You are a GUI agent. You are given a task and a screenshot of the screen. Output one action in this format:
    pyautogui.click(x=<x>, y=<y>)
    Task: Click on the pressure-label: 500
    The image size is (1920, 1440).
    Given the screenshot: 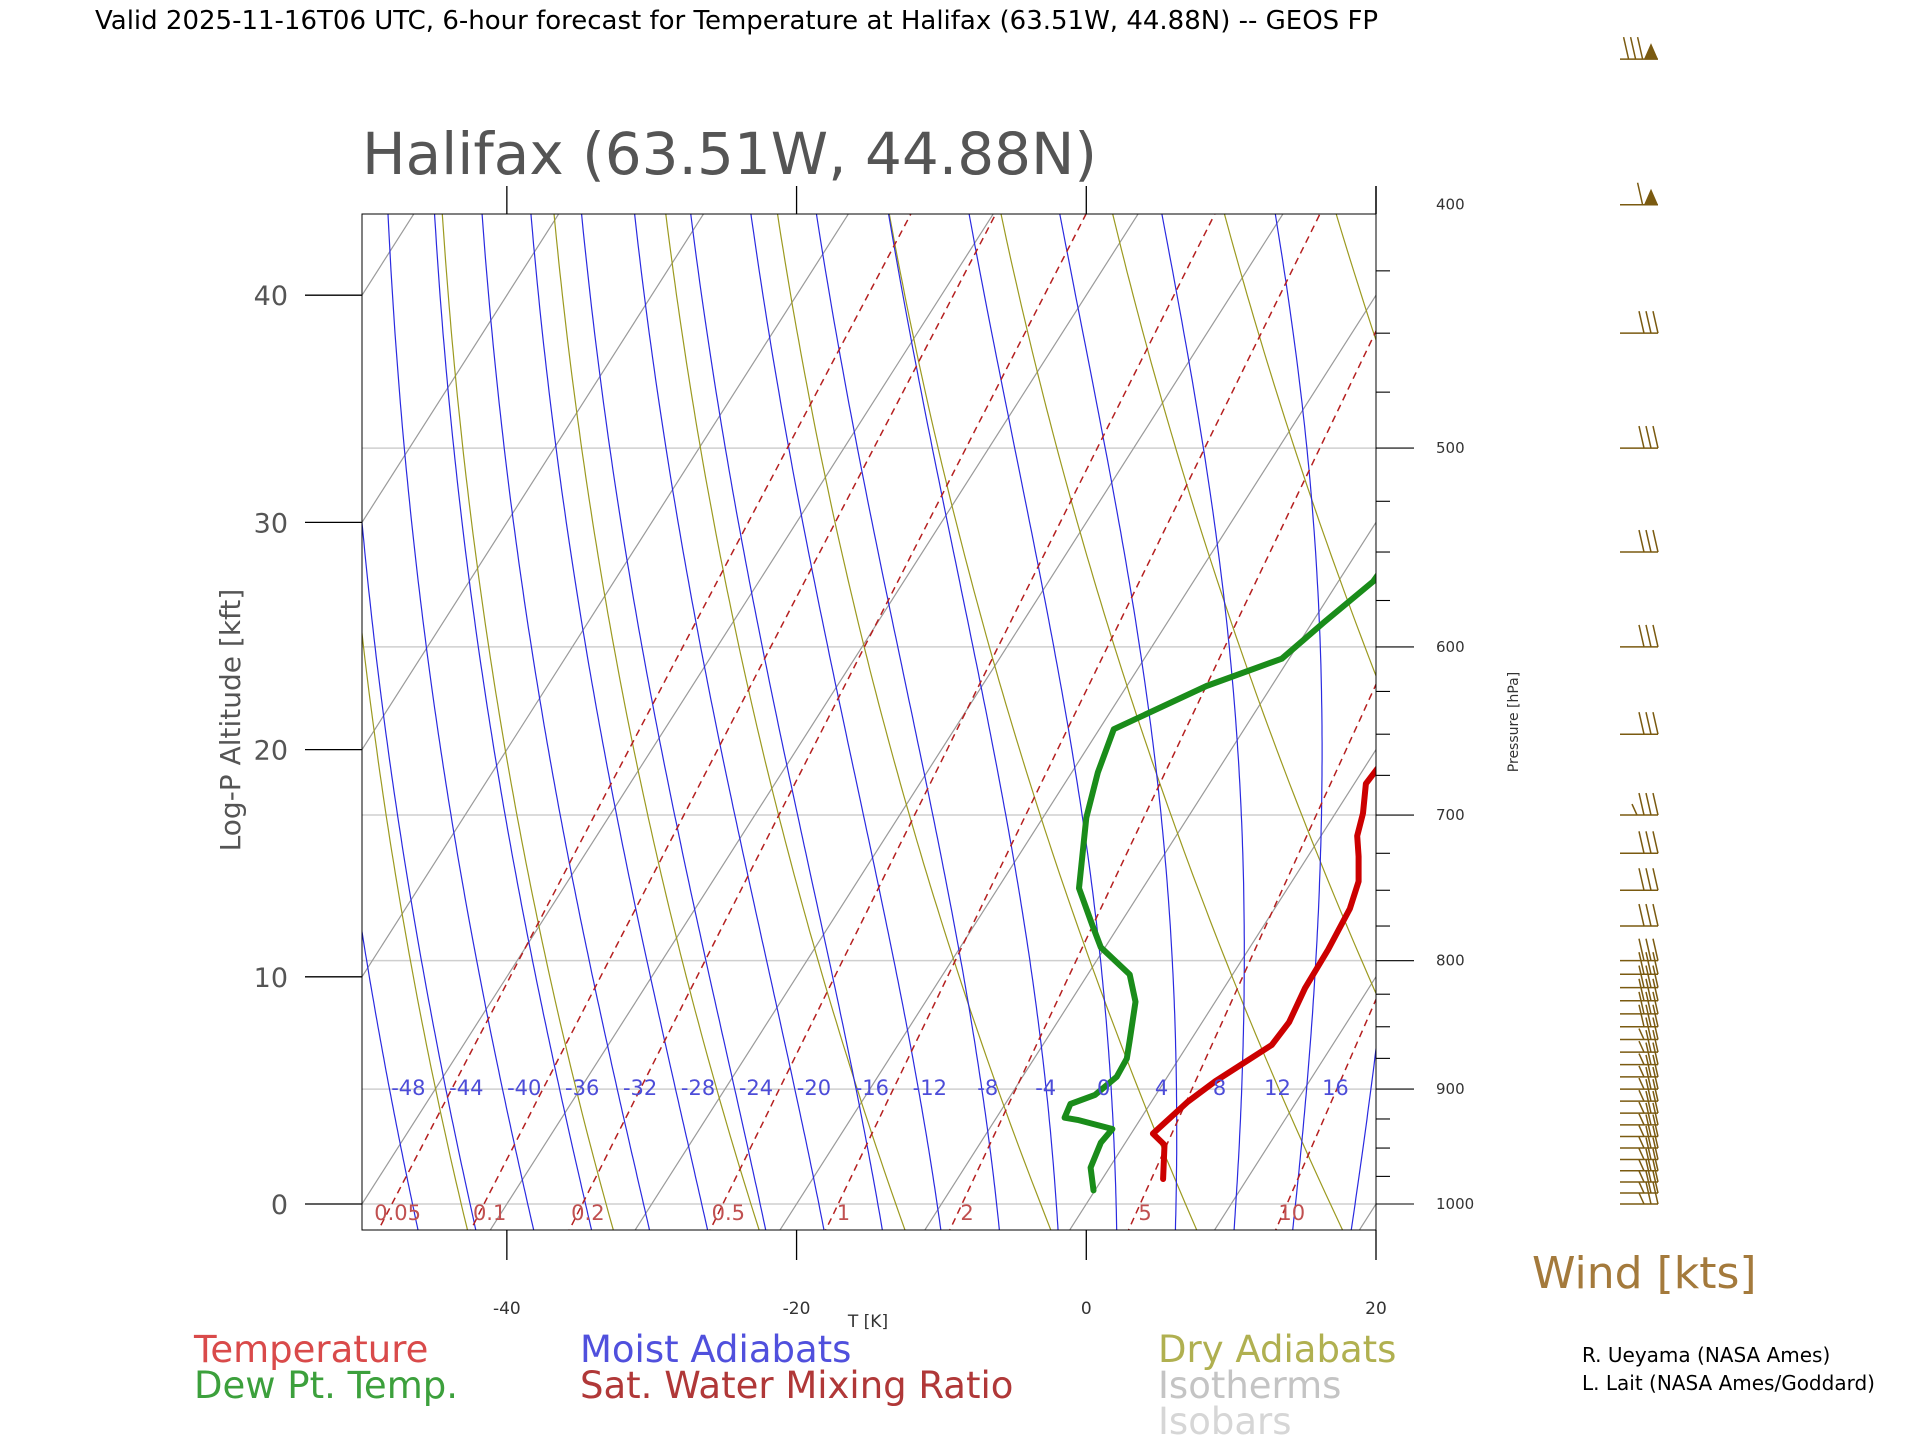 What is the action you would take?
    pyautogui.click(x=1450, y=448)
    